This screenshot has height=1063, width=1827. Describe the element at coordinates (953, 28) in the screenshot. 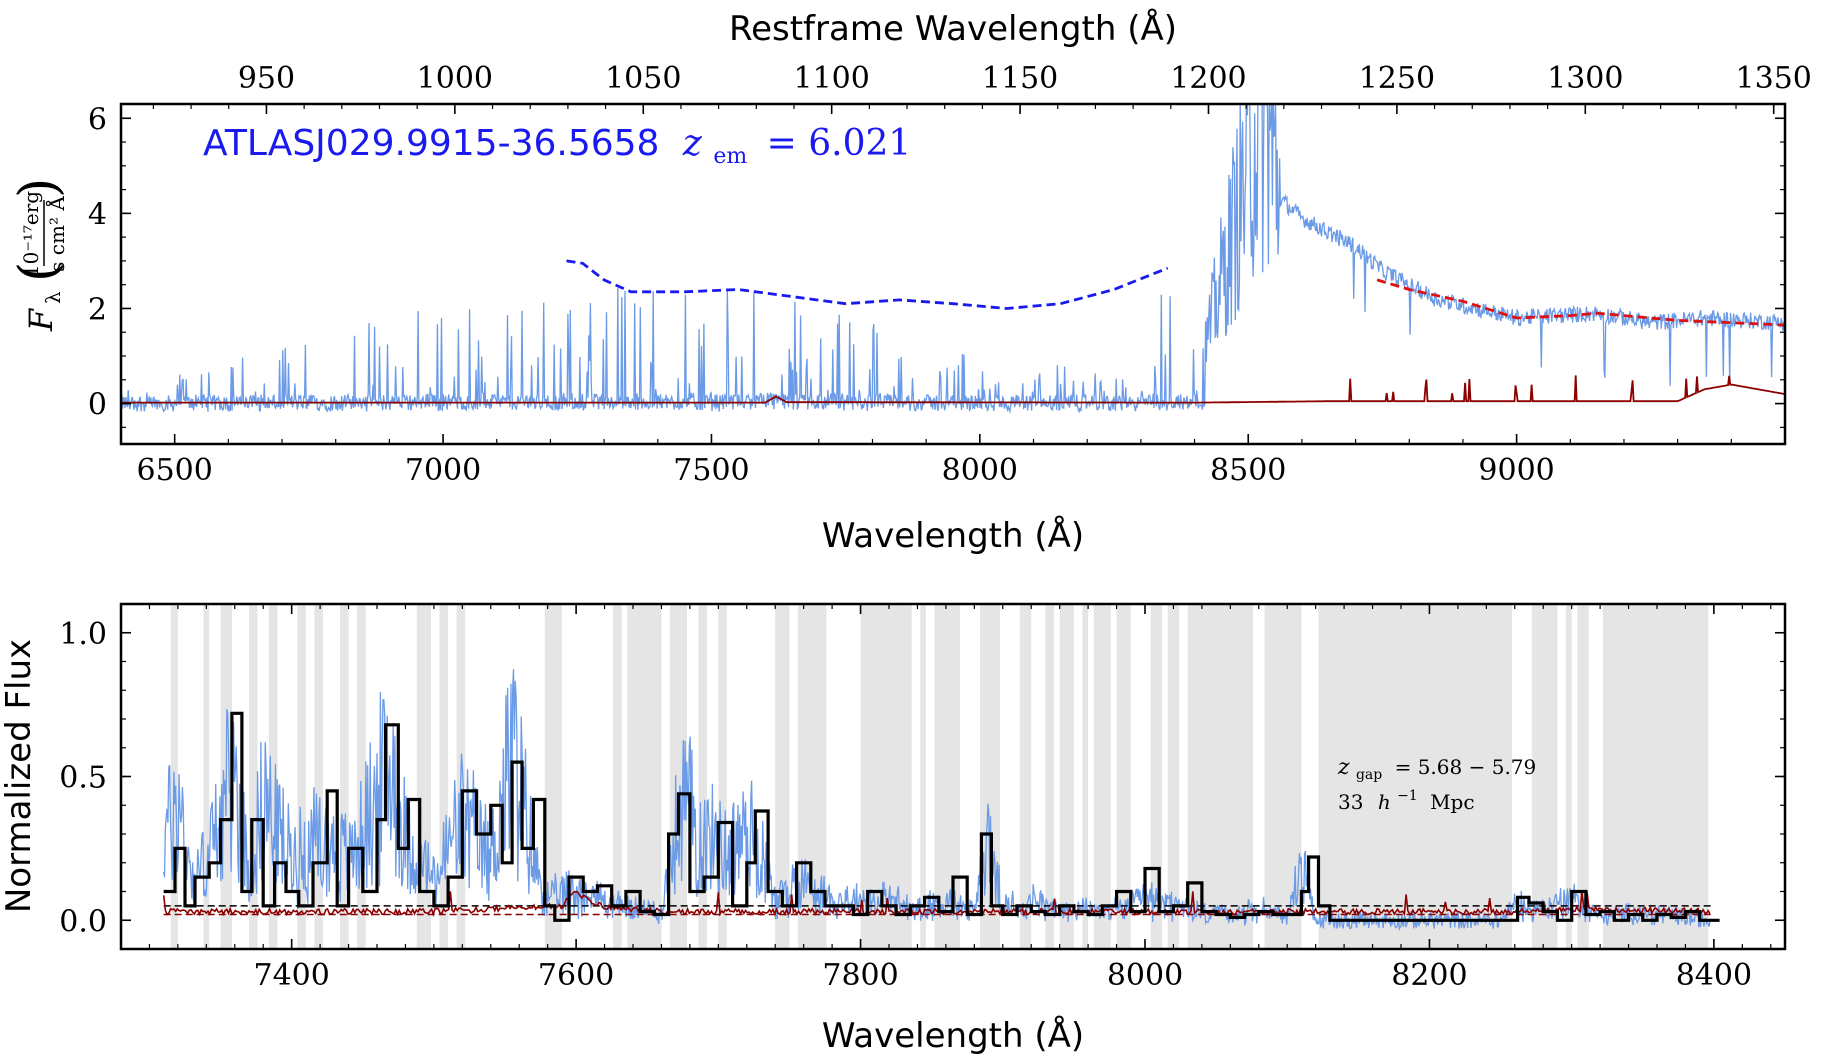

I see `top-restframe-axis-label: Restframe Wavelength (Å)` at that location.